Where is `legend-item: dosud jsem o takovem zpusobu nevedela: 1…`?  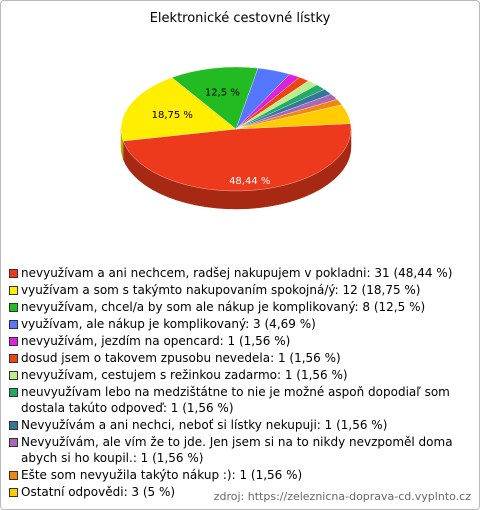
legend-item: dosud jsem o takovem zpusobu nevedela: 1… is located at coordinates (234, 358).